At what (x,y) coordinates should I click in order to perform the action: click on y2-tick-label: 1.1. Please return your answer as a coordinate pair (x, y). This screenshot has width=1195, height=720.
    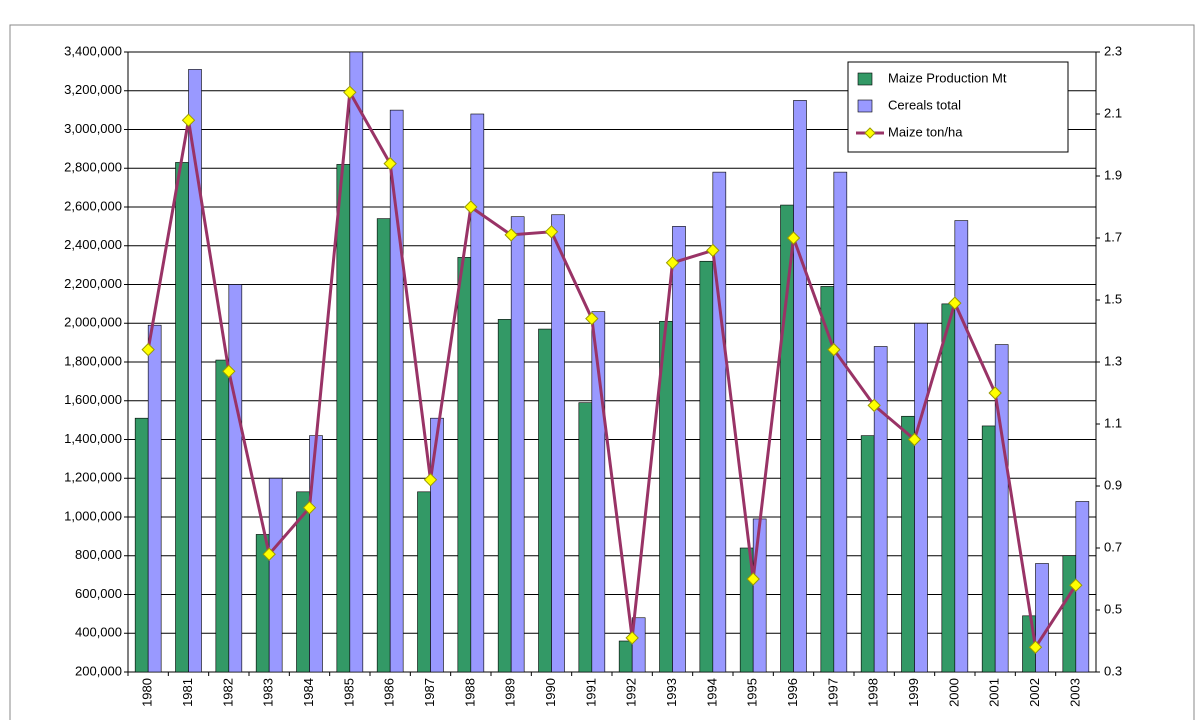
    Looking at the image, I should click on (1113, 422).